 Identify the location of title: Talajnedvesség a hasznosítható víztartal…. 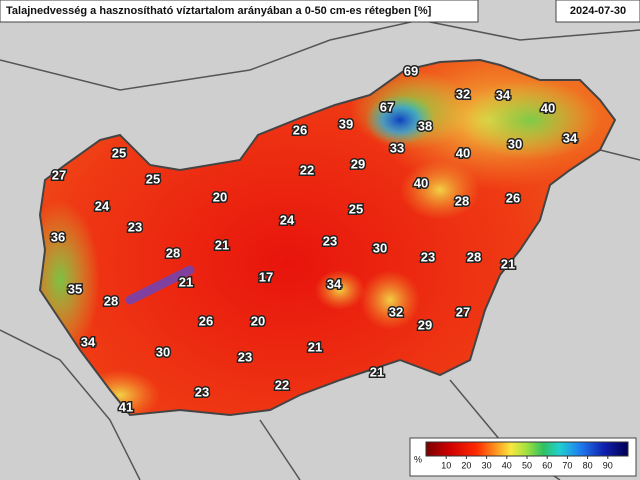
(219, 11).